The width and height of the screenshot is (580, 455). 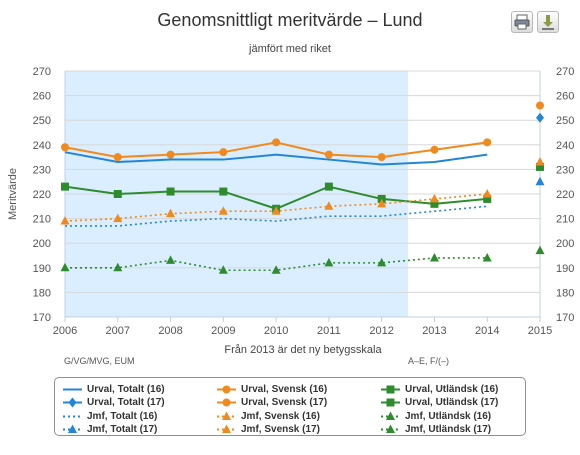 What do you see at coordinates (487, 331) in the screenshot?
I see `x-tick-label: 2014` at bounding box center [487, 331].